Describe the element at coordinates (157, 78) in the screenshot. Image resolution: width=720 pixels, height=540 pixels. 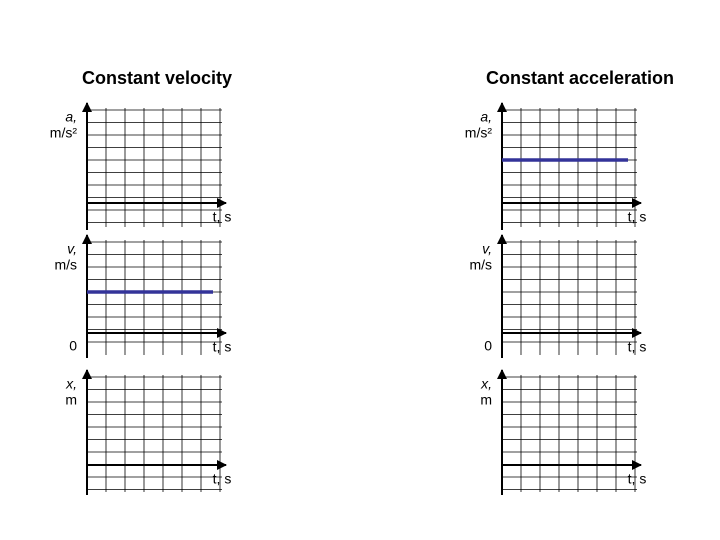
I see `column-title: Constant velocity` at that location.